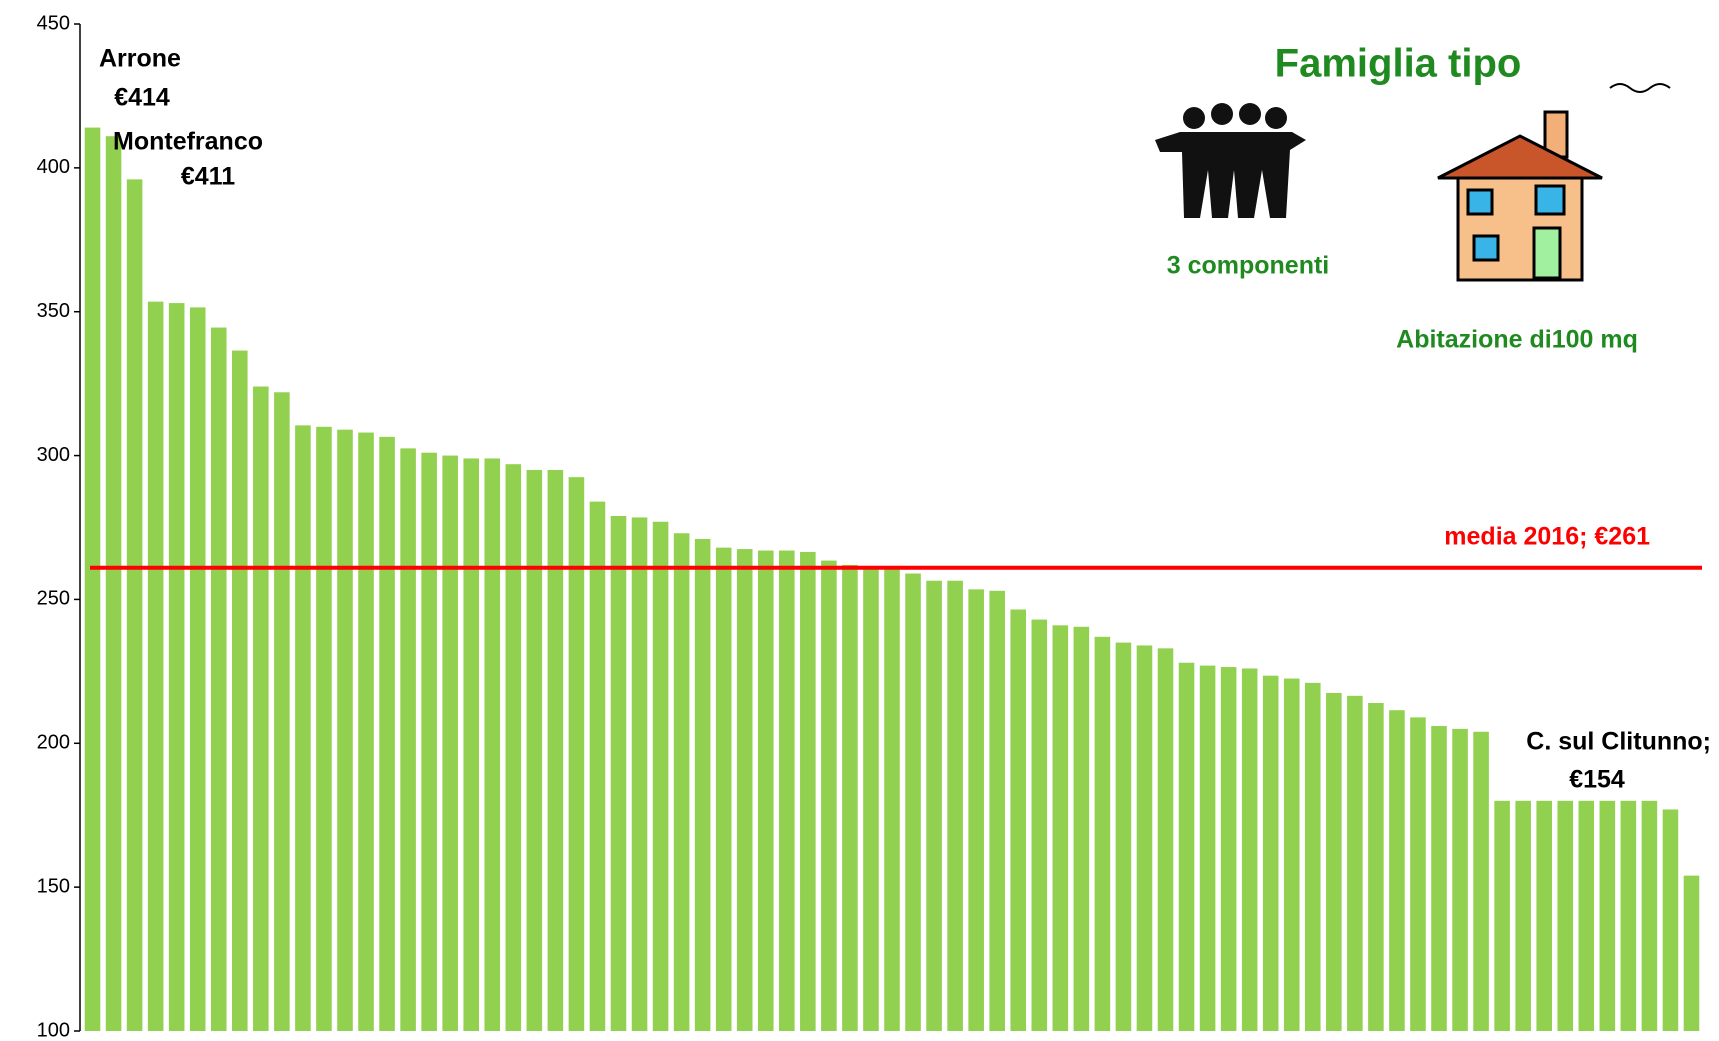 Image resolution: width=1719 pixels, height=1041 pixels. Describe the element at coordinates (1554, 182) in the screenshot. I see `house-icon` at that location.